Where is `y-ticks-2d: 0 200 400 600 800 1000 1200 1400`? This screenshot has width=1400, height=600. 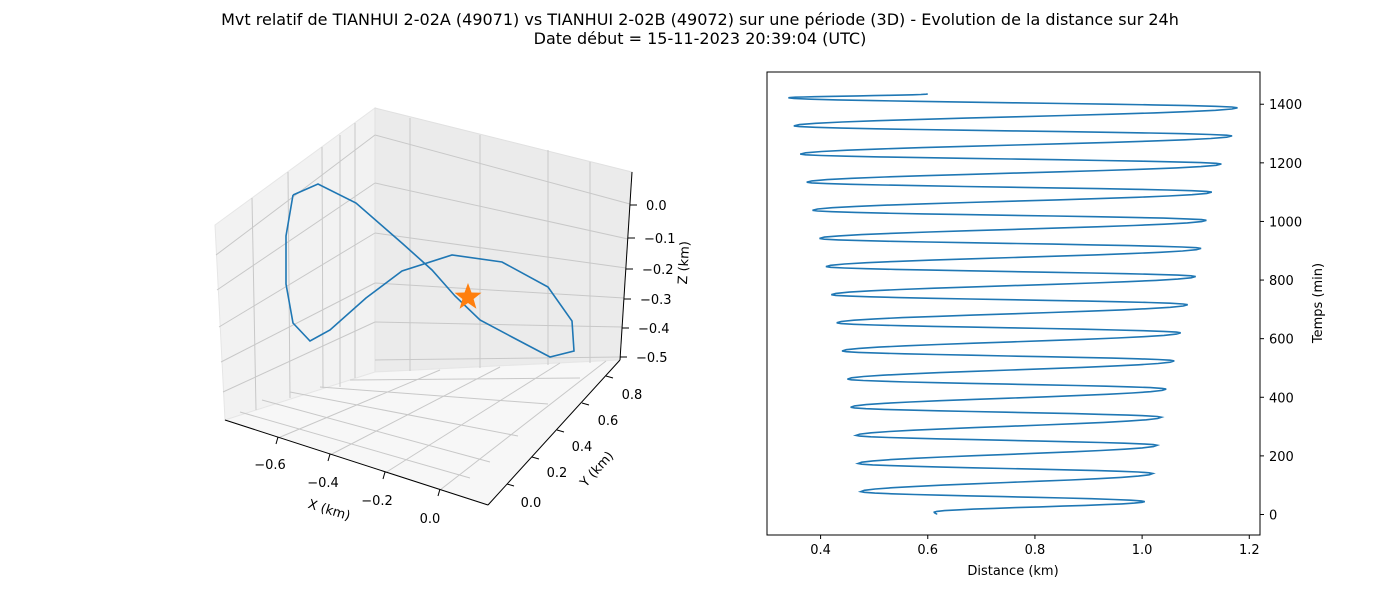 y-ticks-2d: 0 200 400 600 800 1000 1200 1400 is located at coordinates (1281, 310).